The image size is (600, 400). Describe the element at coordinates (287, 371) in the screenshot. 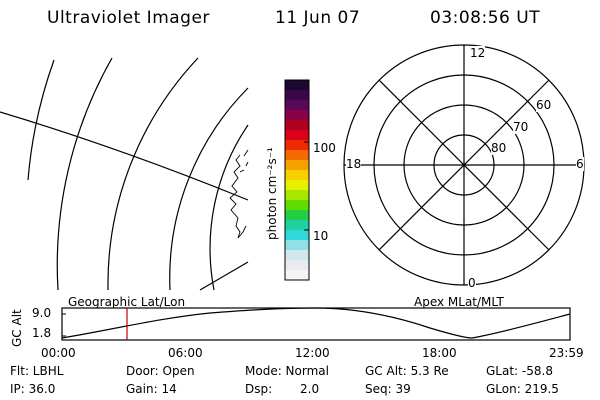

I see `status-mode: Mode: Normal` at that location.